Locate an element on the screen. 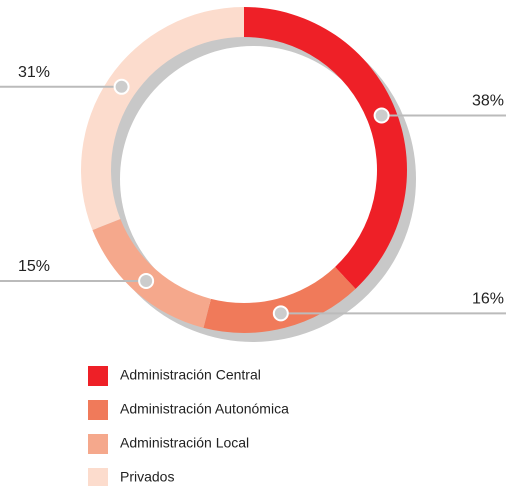 The width and height of the screenshot is (506, 486). value-label: 38% is located at coordinates (488, 101).